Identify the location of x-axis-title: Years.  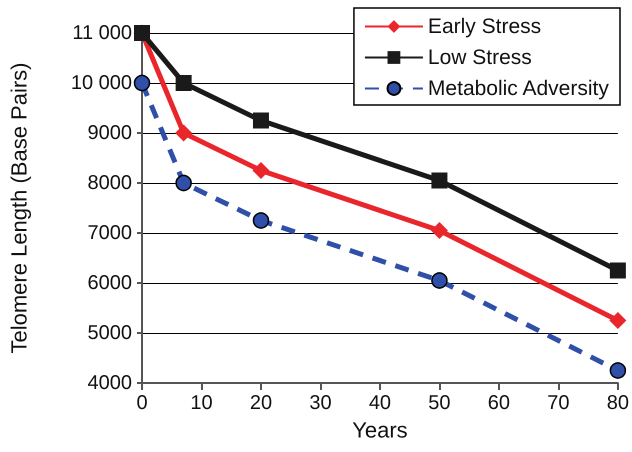
(380, 430).